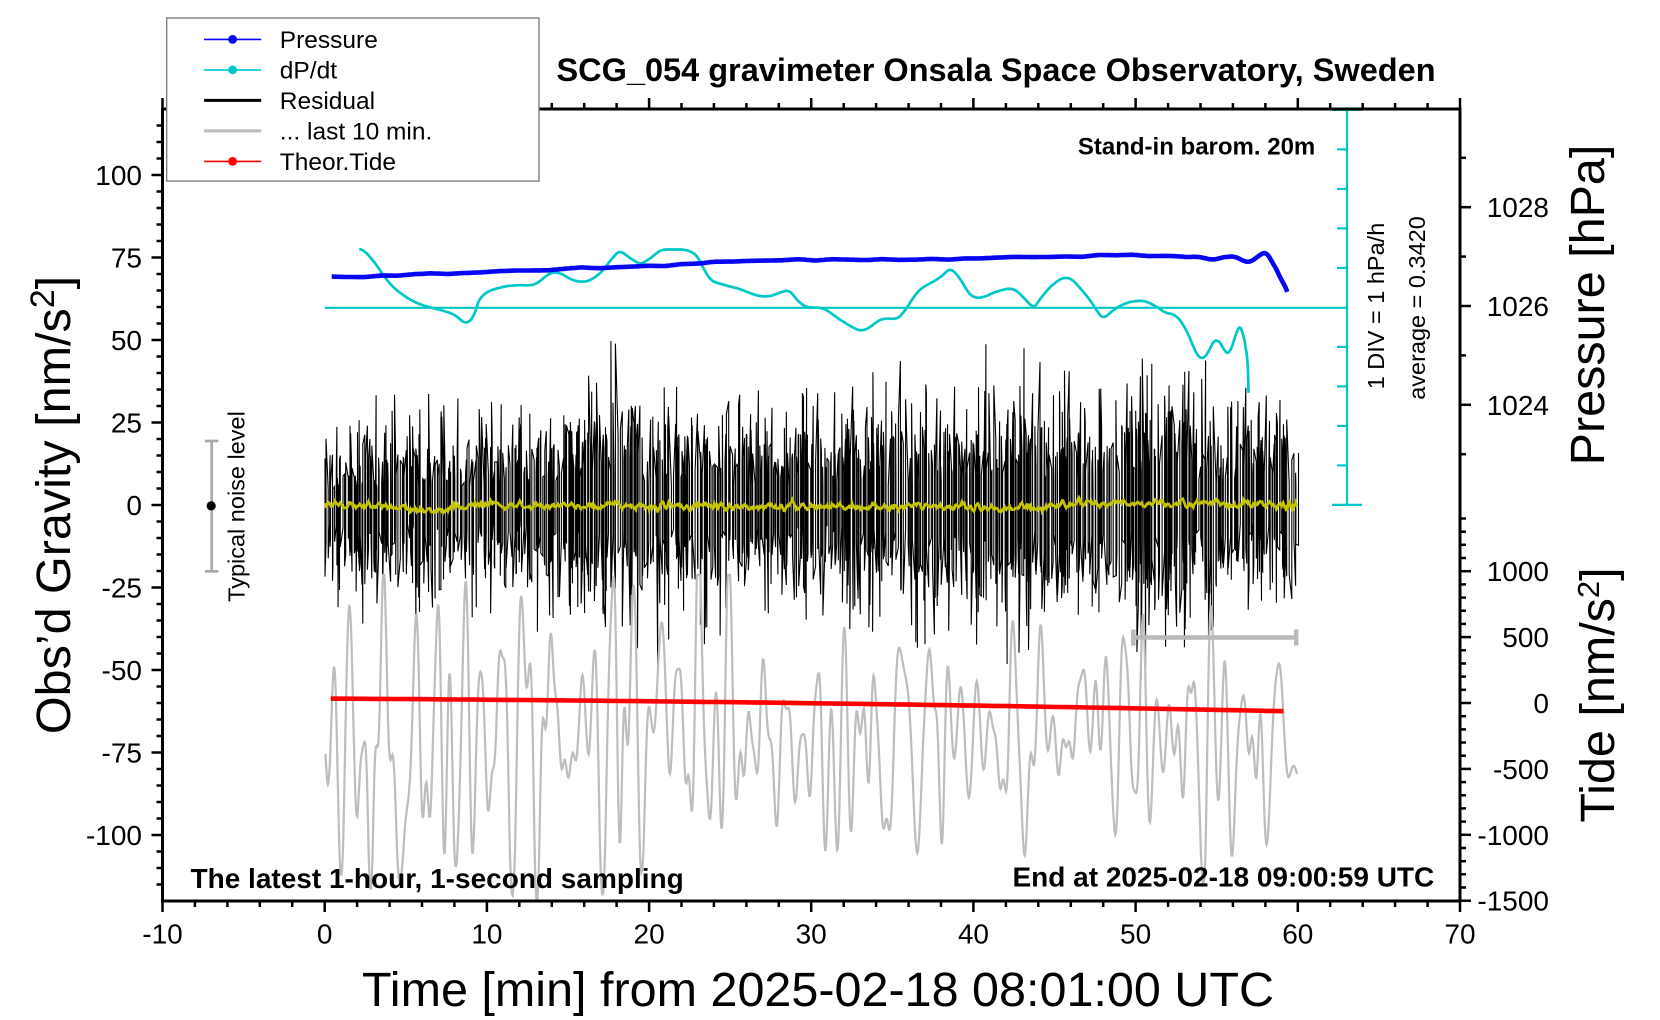 The width and height of the screenshot is (1660, 1020). Describe the element at coordinates (114, 835) in the screenshot. I see `svg-text: -100` at that location.